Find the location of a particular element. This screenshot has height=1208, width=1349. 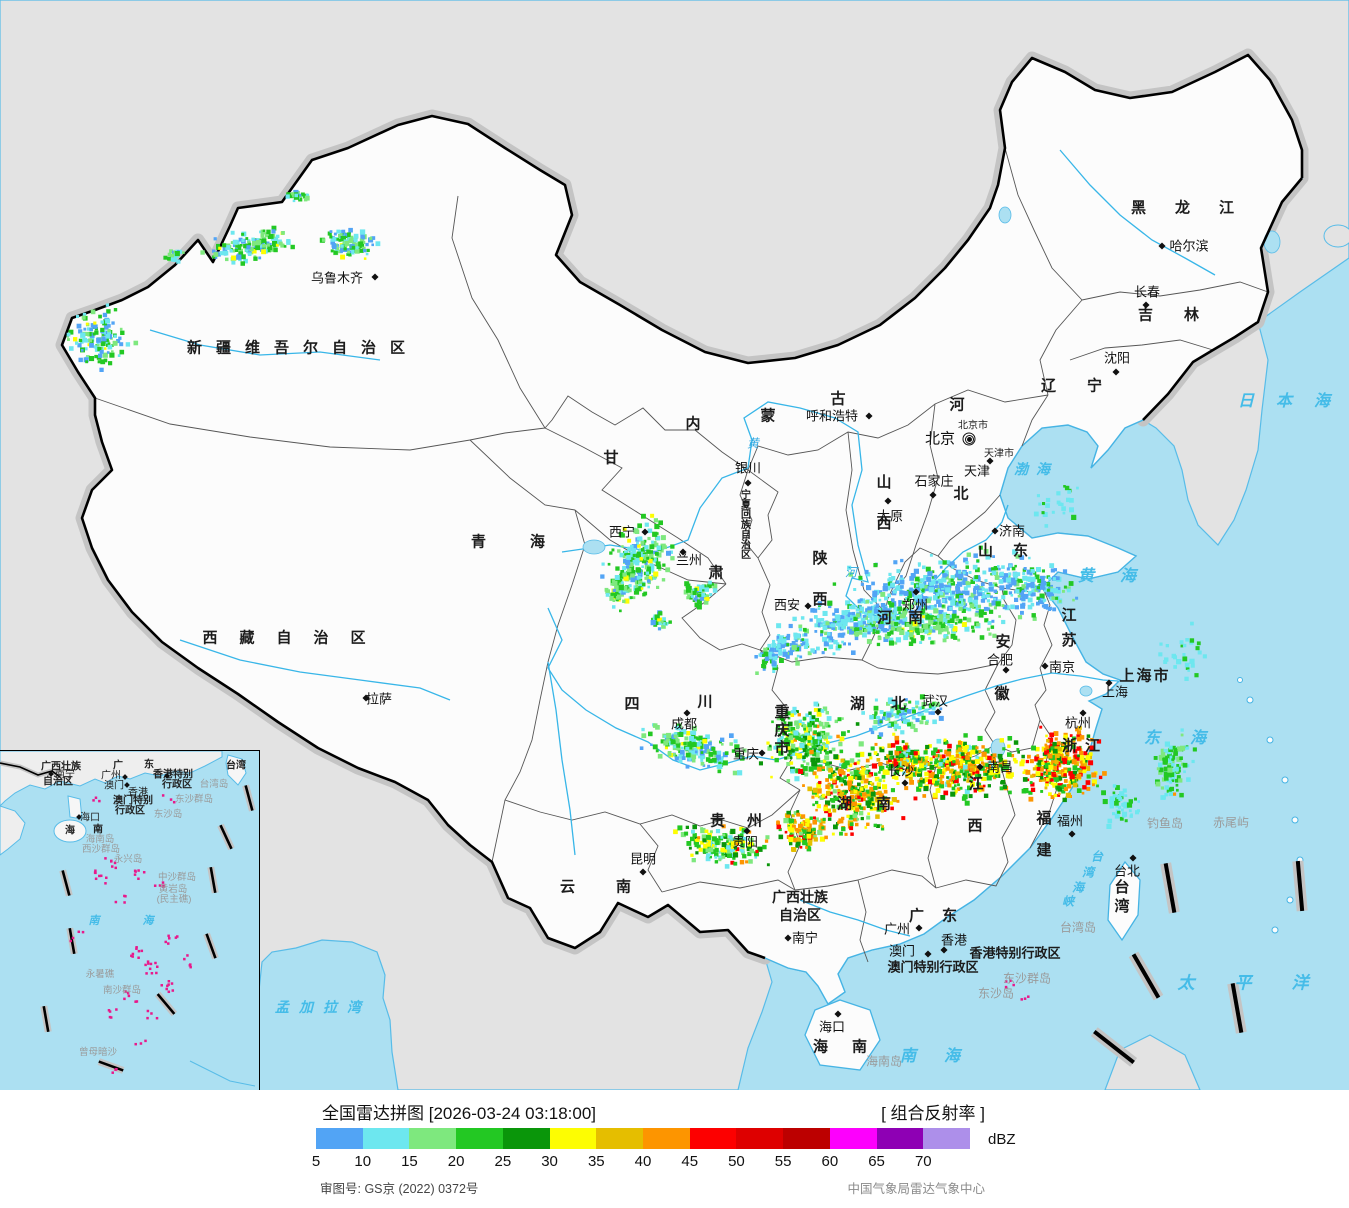

inset-mainland is located at coordinates (111, 779).